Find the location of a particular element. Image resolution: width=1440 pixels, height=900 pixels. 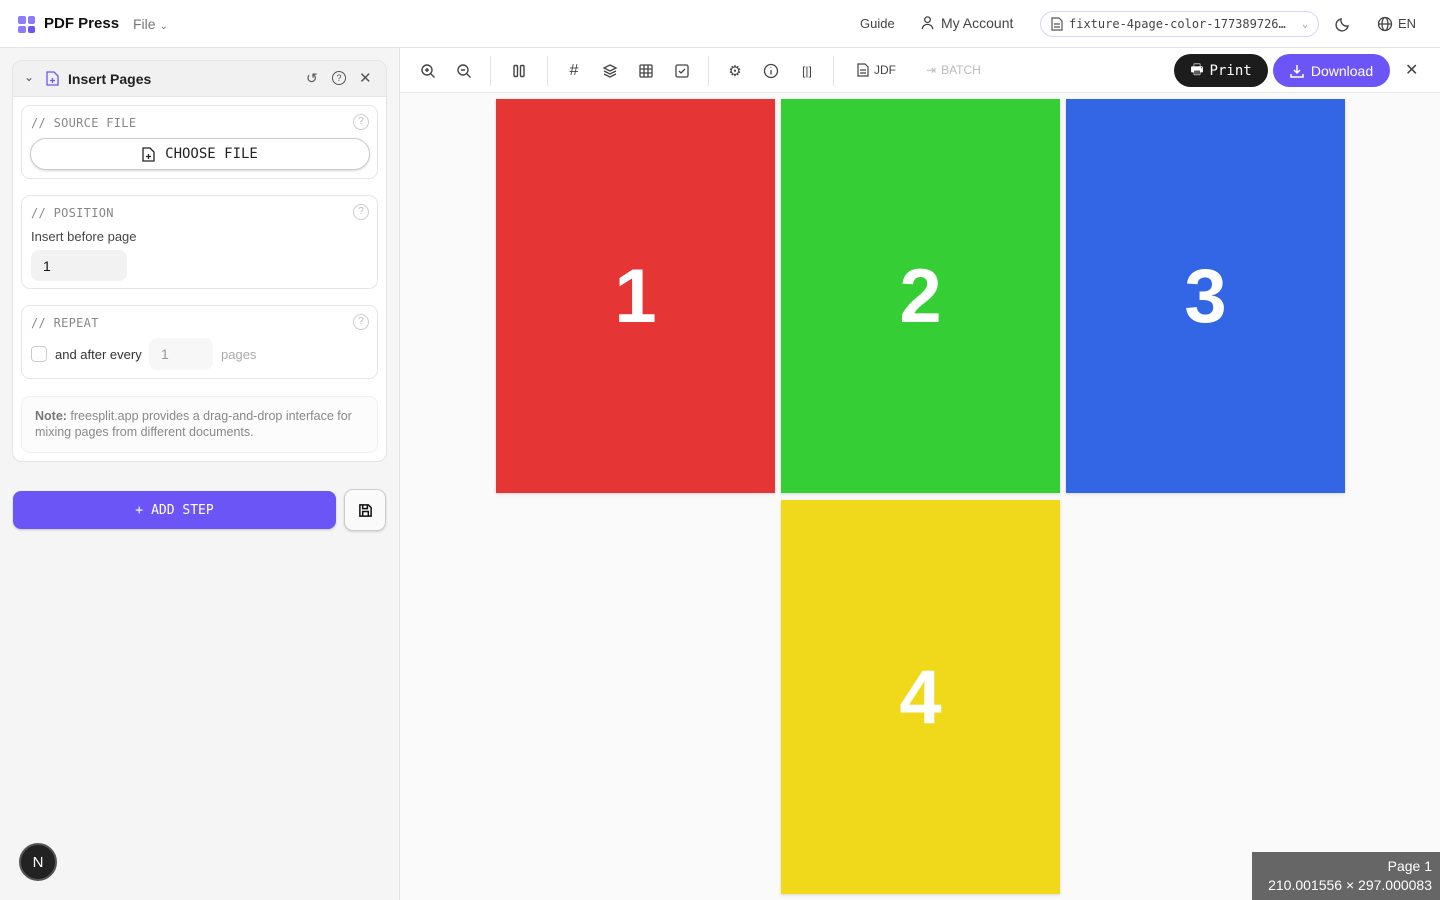

page-thumbnail: 2 is located at coordinates (920, 296).